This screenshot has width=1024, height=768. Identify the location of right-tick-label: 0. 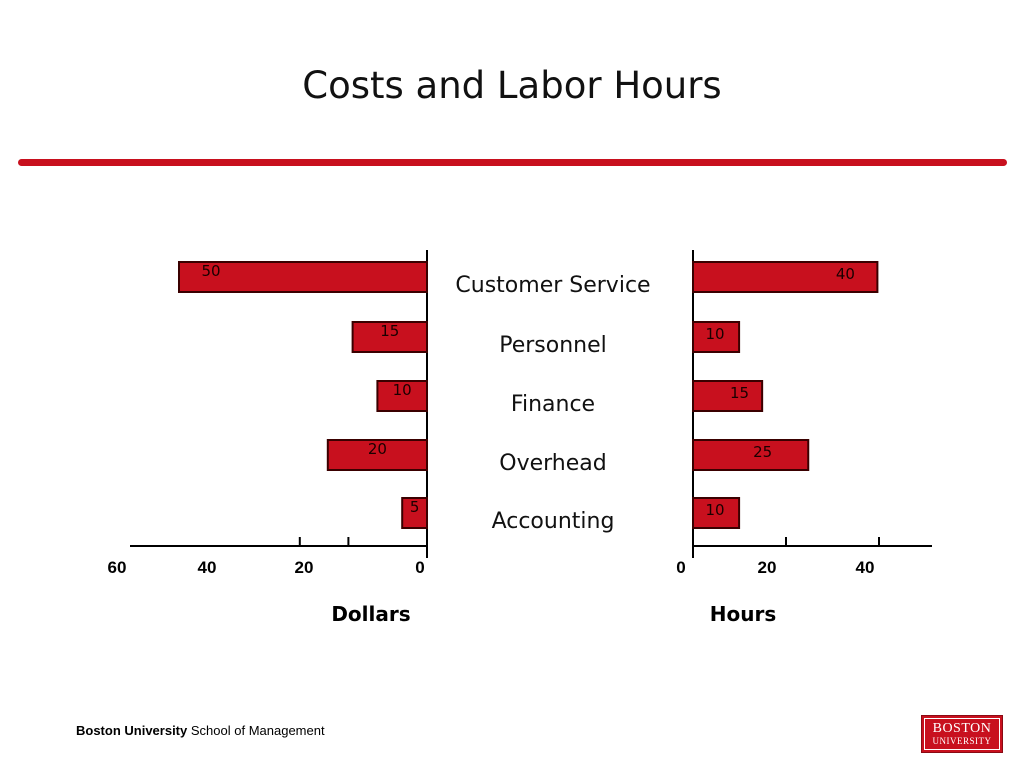
(680, 567).